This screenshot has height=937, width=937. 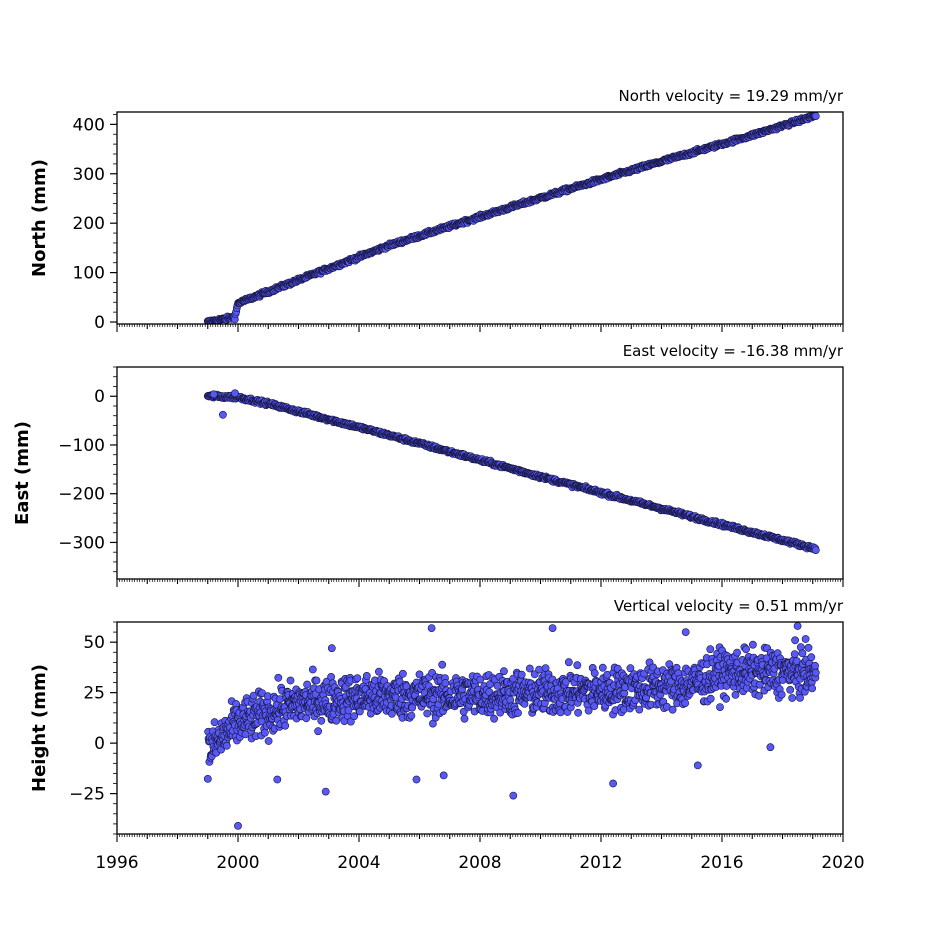 What do you see at coordinates (600, 863) in the screenshot?
I see `x-tick-label: 2012` at bounding box center [600, 863].